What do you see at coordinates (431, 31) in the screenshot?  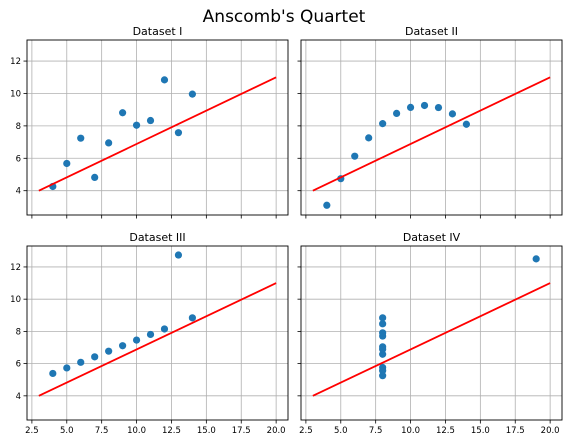 I see `panel-title: Dataset II` at bounding box center [431, 31].